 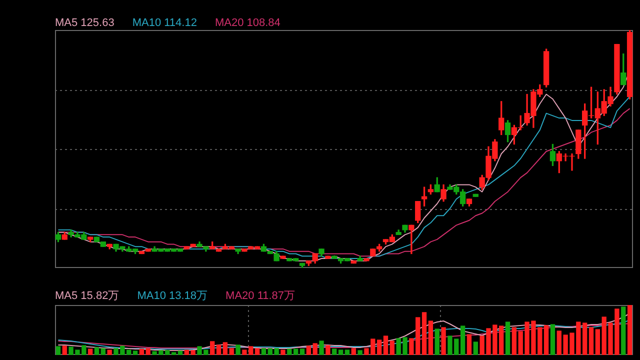 What do you see at coordinates (164, 23) in the screenshot?
I see `text: MA10 114.12` at bounding box center [164, 23].